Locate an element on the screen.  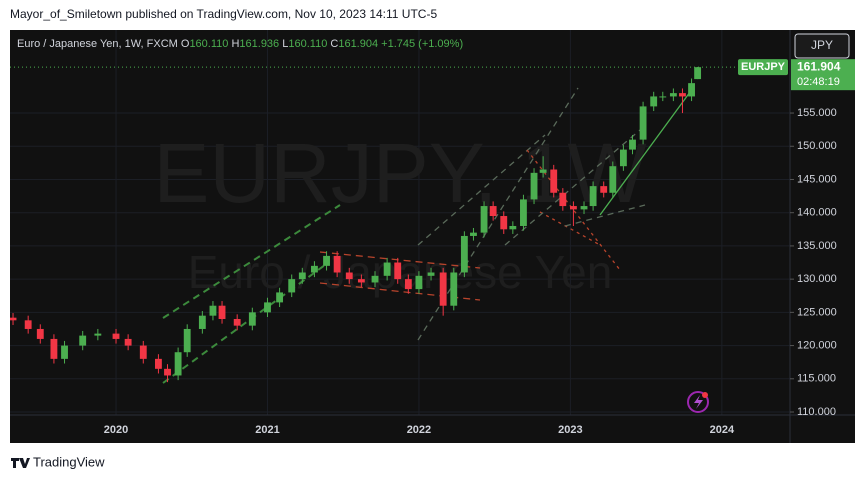
symbol-line: Euro / Japanese Yen, 1W, FXCM is located at coordinates (97, 44).